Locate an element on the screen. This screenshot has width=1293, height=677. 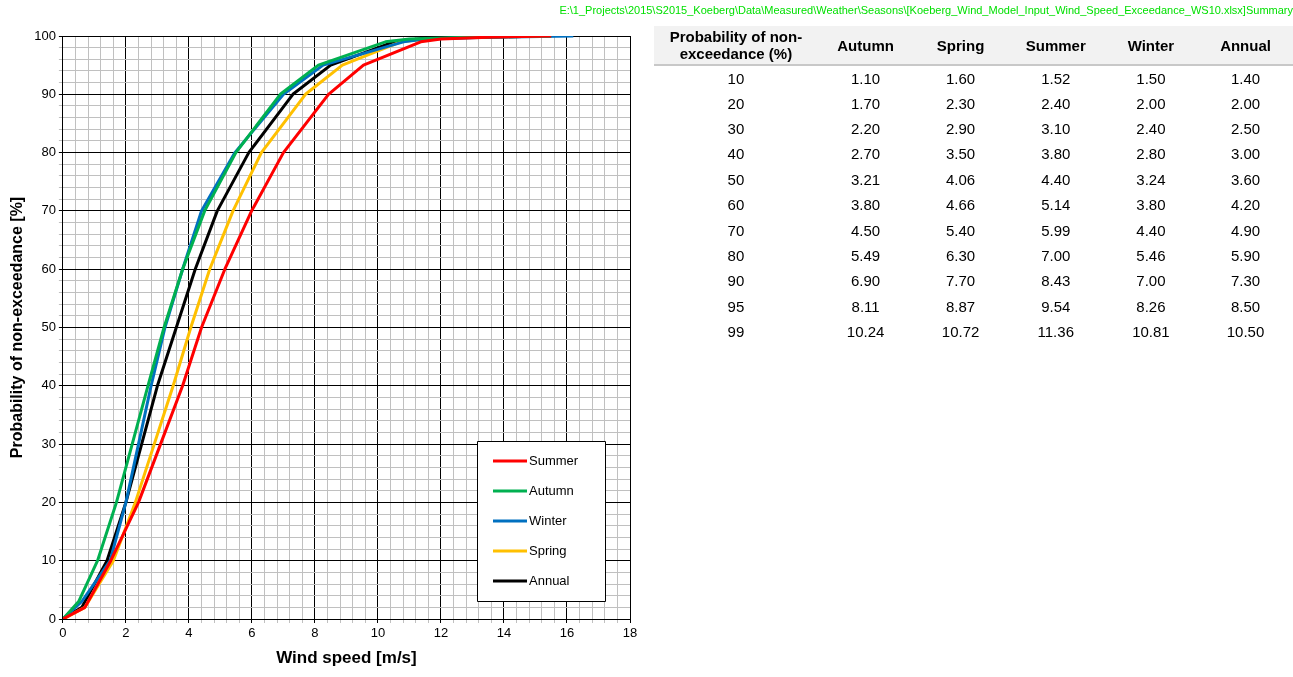
data-label: 2.70 is located at coordinates (866, 154).